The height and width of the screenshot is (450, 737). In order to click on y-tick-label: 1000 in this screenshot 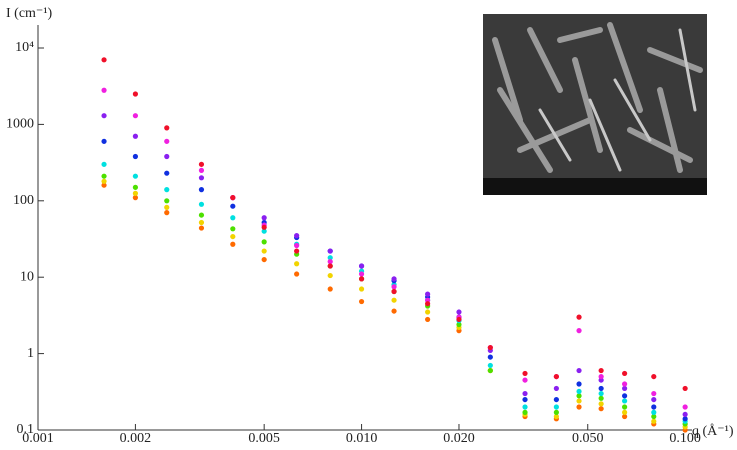, I will do `click(20, 124)`.